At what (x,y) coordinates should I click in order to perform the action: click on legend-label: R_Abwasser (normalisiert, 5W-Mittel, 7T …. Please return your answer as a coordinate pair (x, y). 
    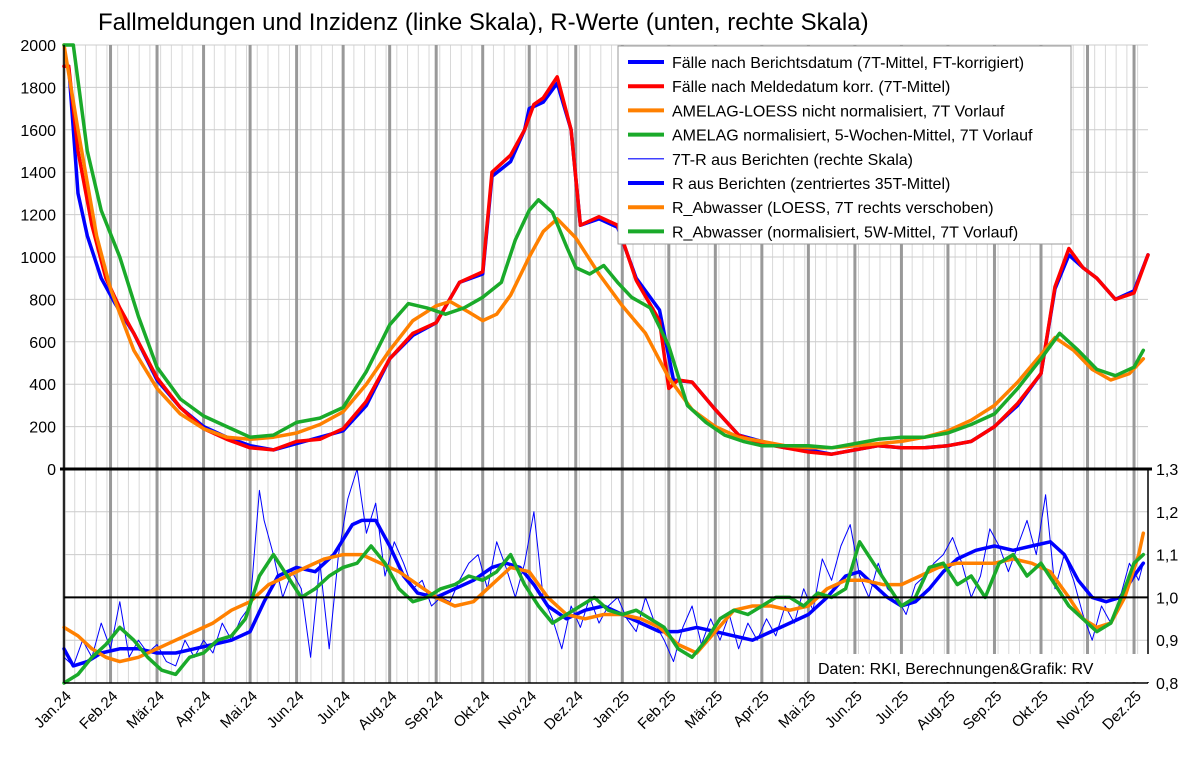
    Looking at the image, I should click on (845, 232).